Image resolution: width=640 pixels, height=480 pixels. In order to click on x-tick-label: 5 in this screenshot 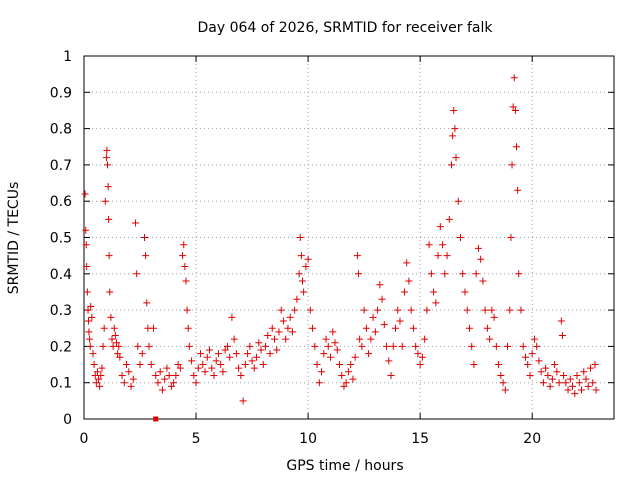, I will do `click(196, 439)`.